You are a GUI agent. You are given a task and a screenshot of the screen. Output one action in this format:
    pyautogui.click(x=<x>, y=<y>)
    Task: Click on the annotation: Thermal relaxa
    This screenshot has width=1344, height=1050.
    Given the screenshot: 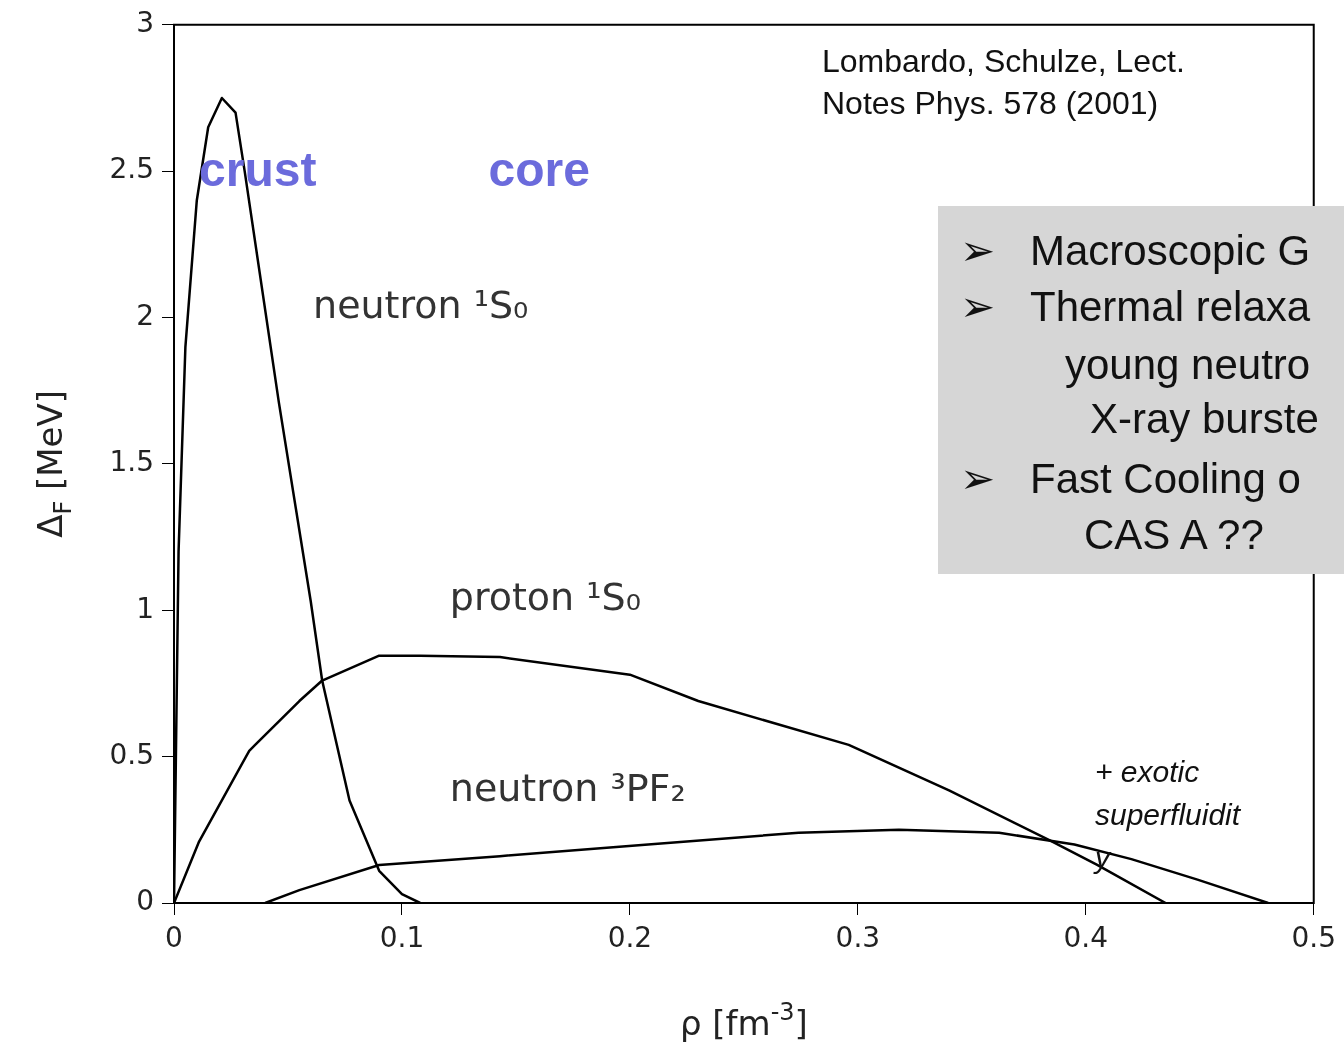 What is the action you would take?
    pyautogui.click(x=1170, y=306)
    